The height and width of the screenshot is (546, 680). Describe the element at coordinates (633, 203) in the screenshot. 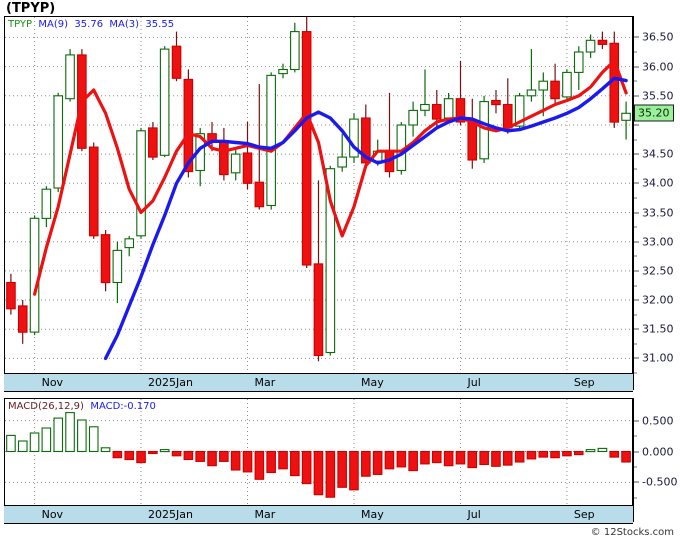

I see `price-axis-spine` at that location.